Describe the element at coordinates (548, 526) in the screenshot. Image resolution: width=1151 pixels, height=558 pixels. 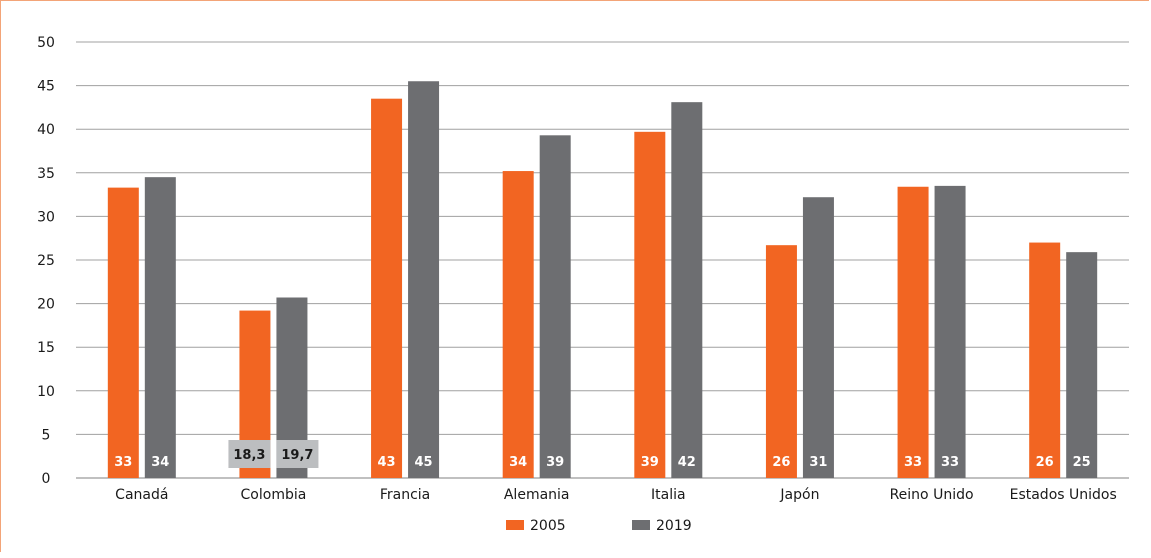
I see `legend-label: 2005` at that location.